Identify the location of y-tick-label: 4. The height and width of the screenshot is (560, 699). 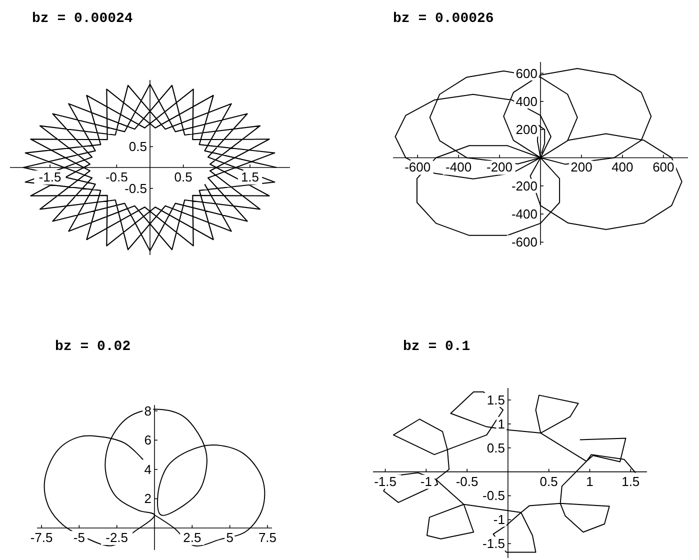
(148, 469).